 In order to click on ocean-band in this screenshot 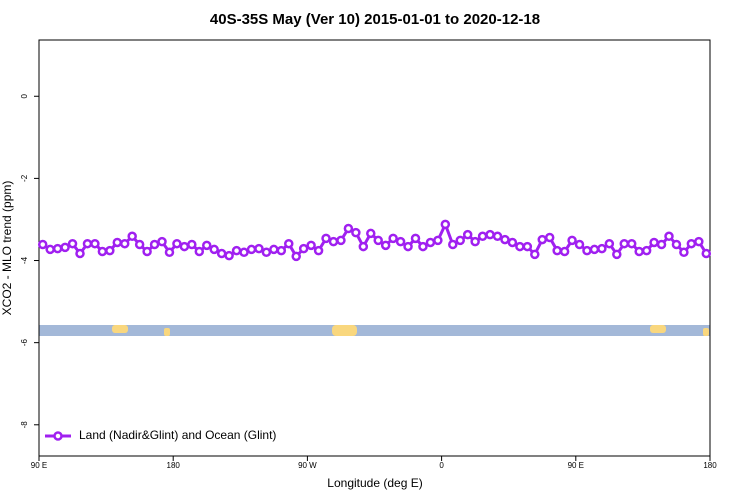, I will do `click(374, 330)`.